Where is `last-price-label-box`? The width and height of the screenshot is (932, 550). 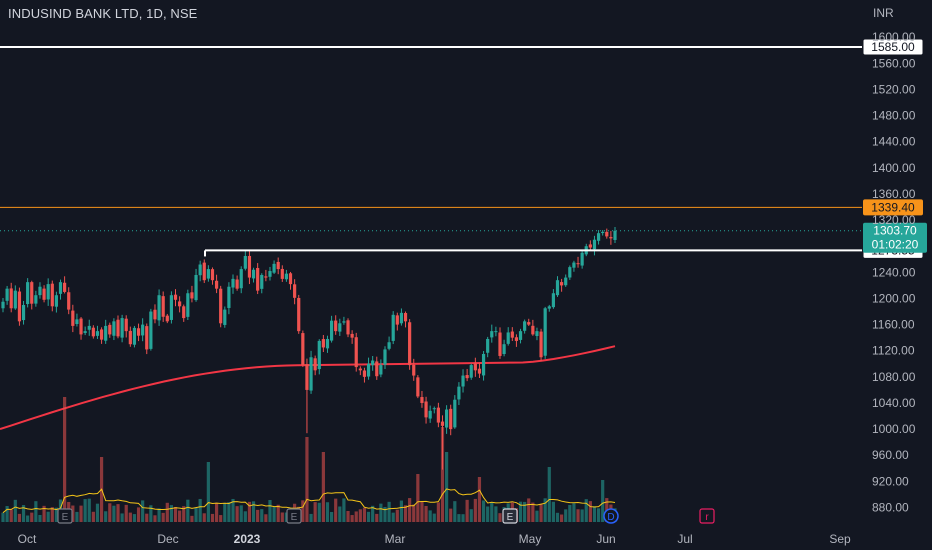 last-price-label-box is located at coordinates (895, 237).